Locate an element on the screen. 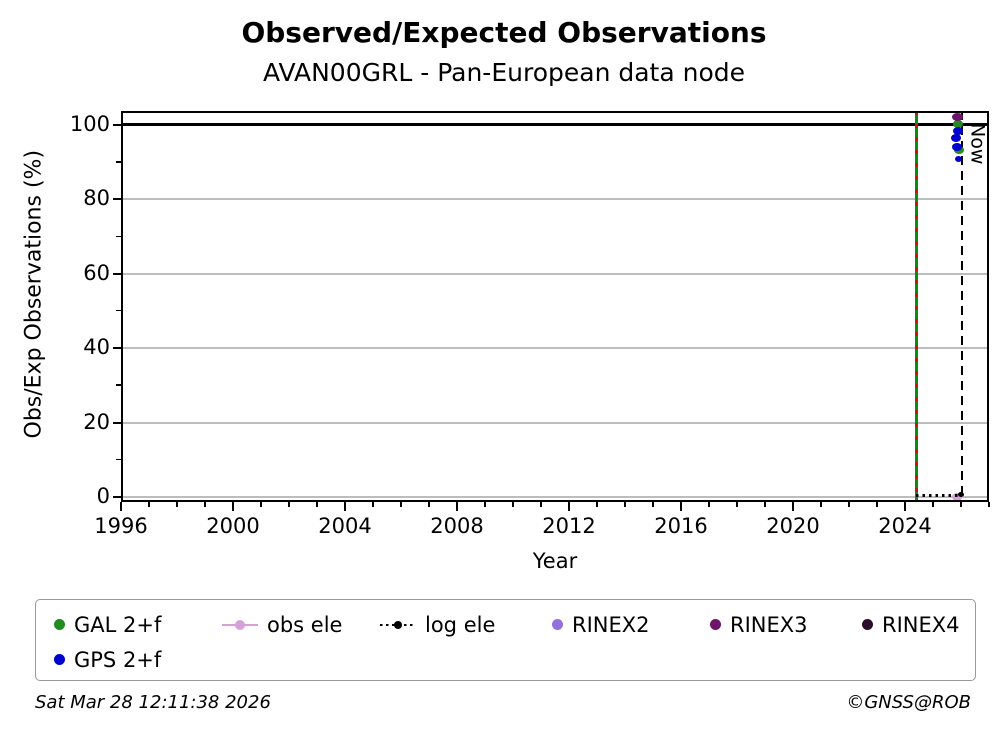 The height and width of the screenshot is (734, 1008). series-point-obs-ele is located at coordinates (957, 496).